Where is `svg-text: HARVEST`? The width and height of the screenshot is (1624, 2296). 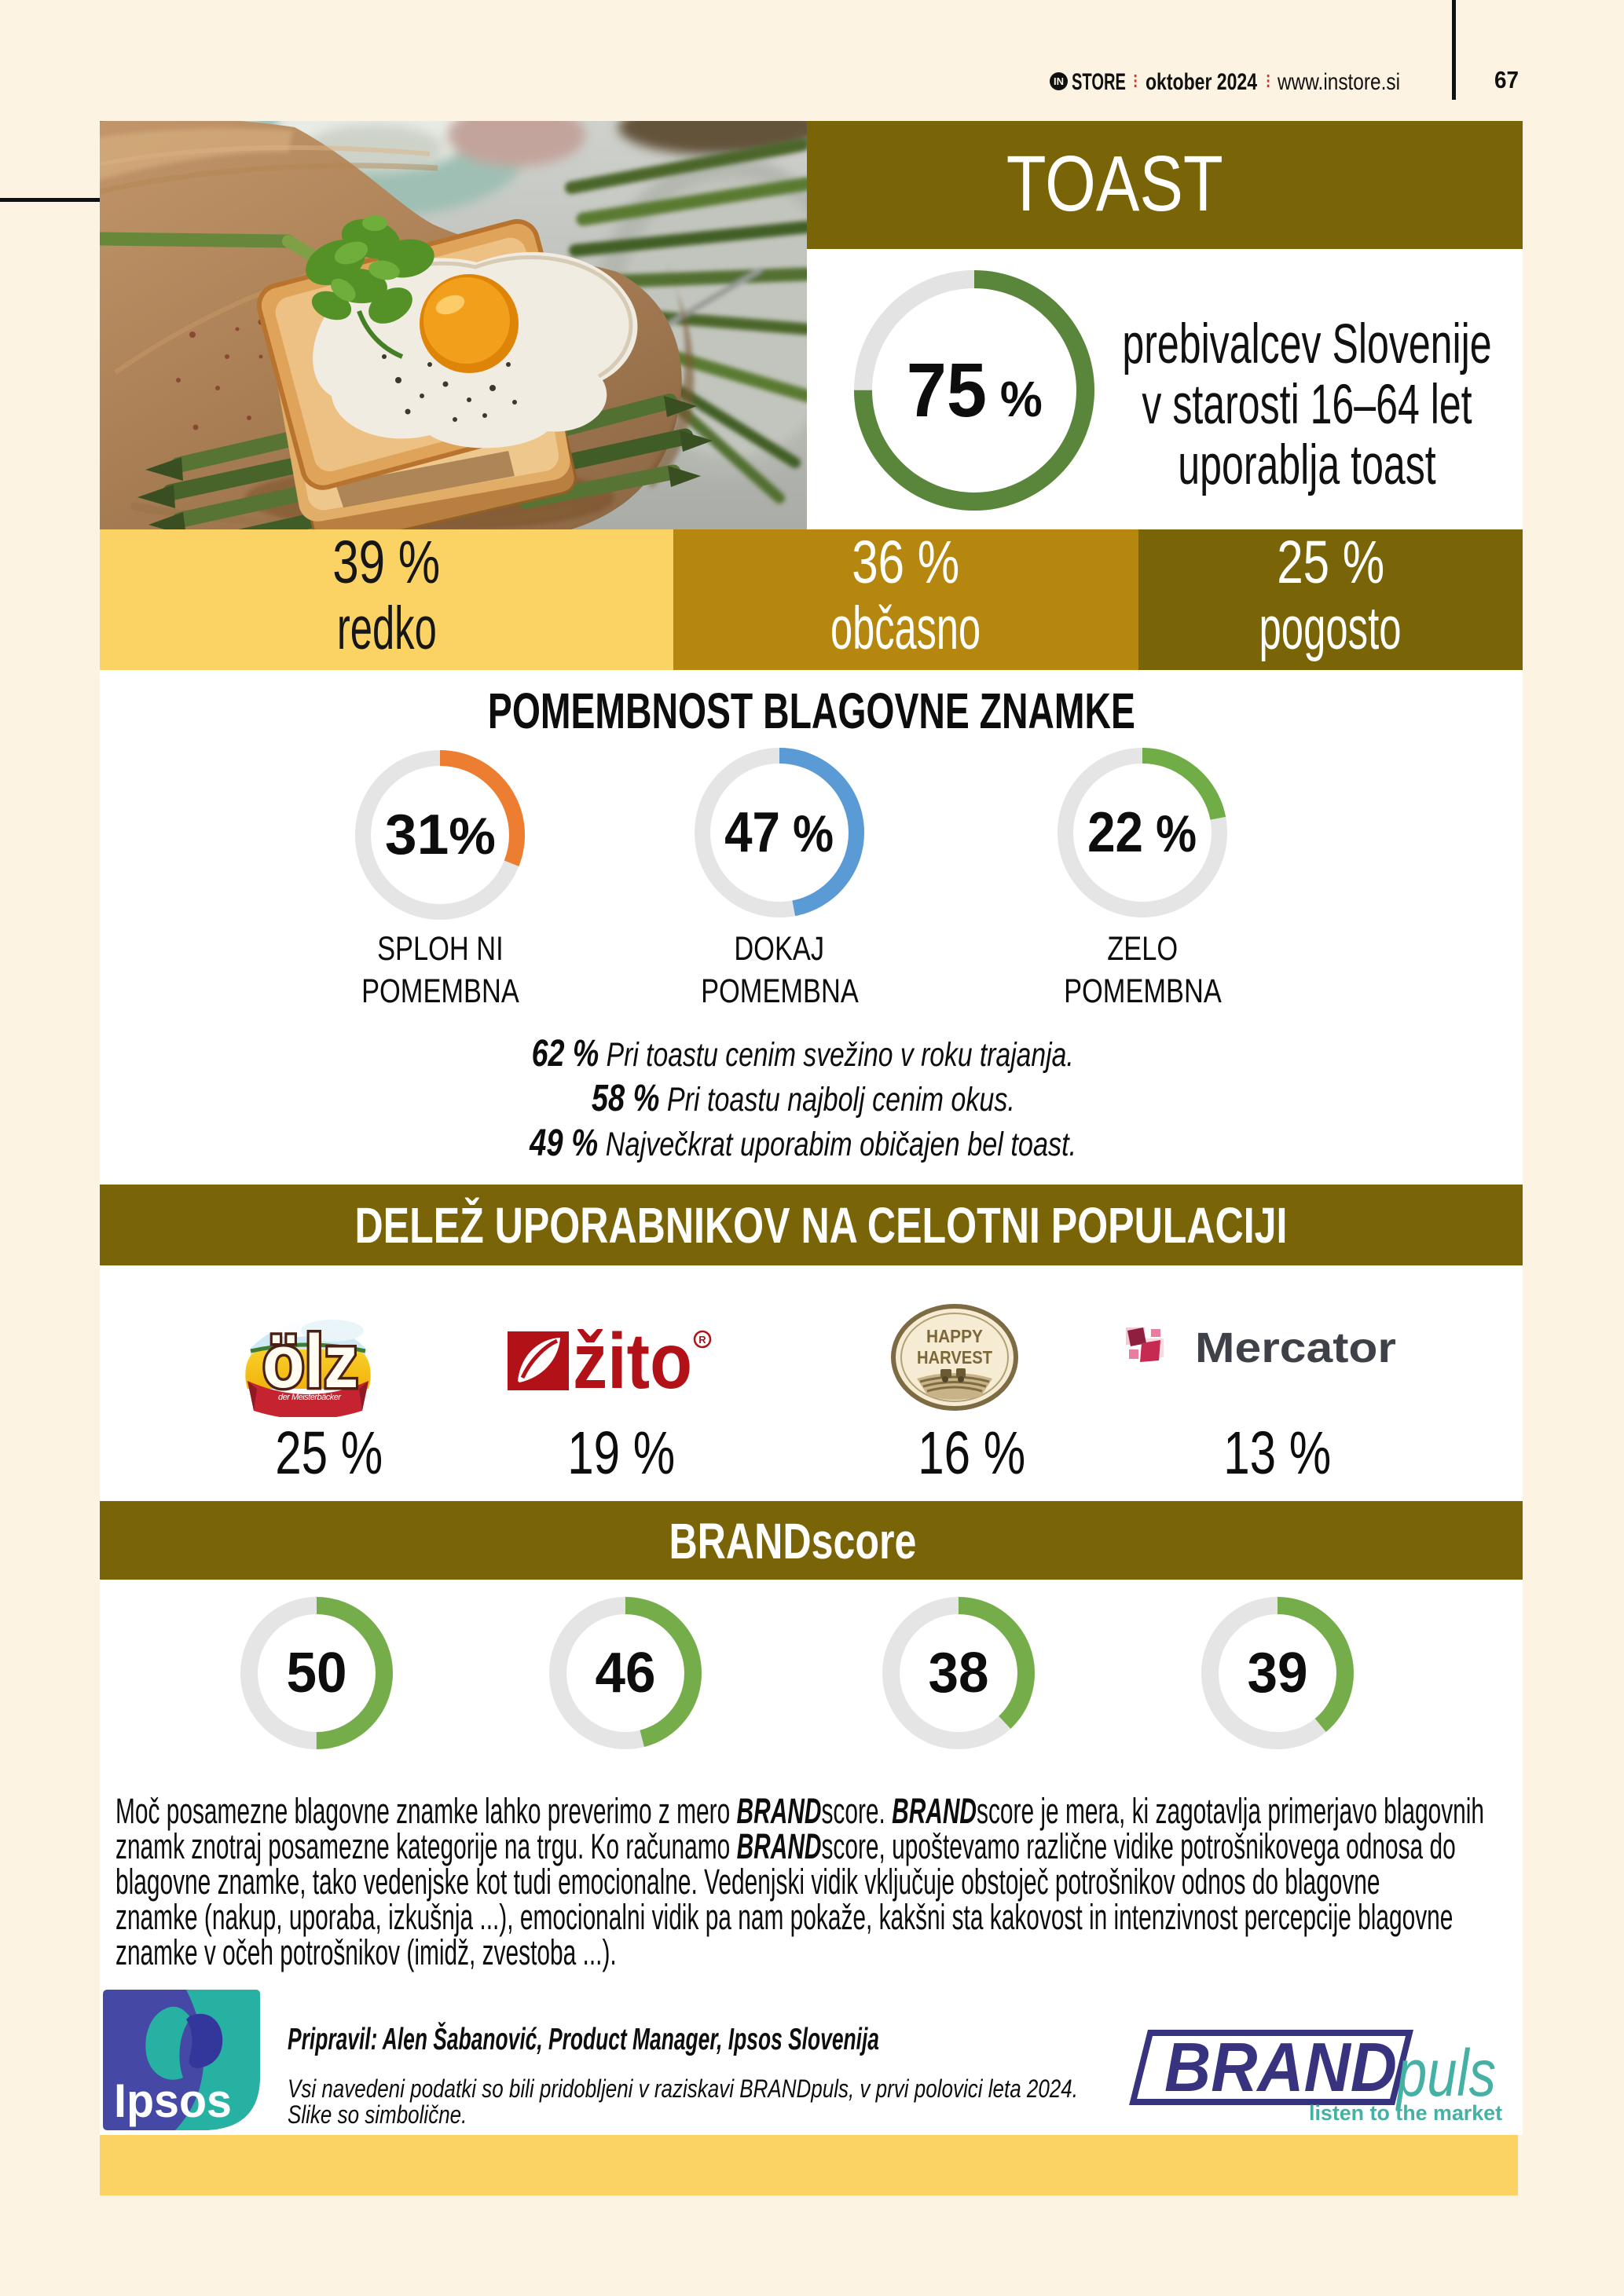
svg-text: HARVEST is located at coordinates (955, 1357).